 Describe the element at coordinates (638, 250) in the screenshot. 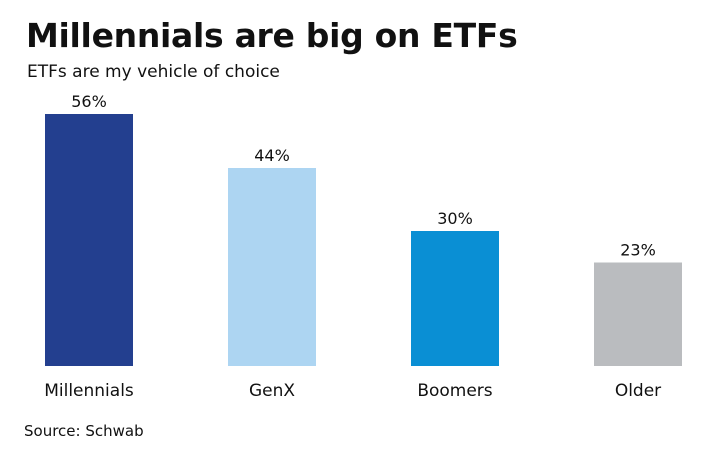

I see `value-label-older: 23%` at that location.